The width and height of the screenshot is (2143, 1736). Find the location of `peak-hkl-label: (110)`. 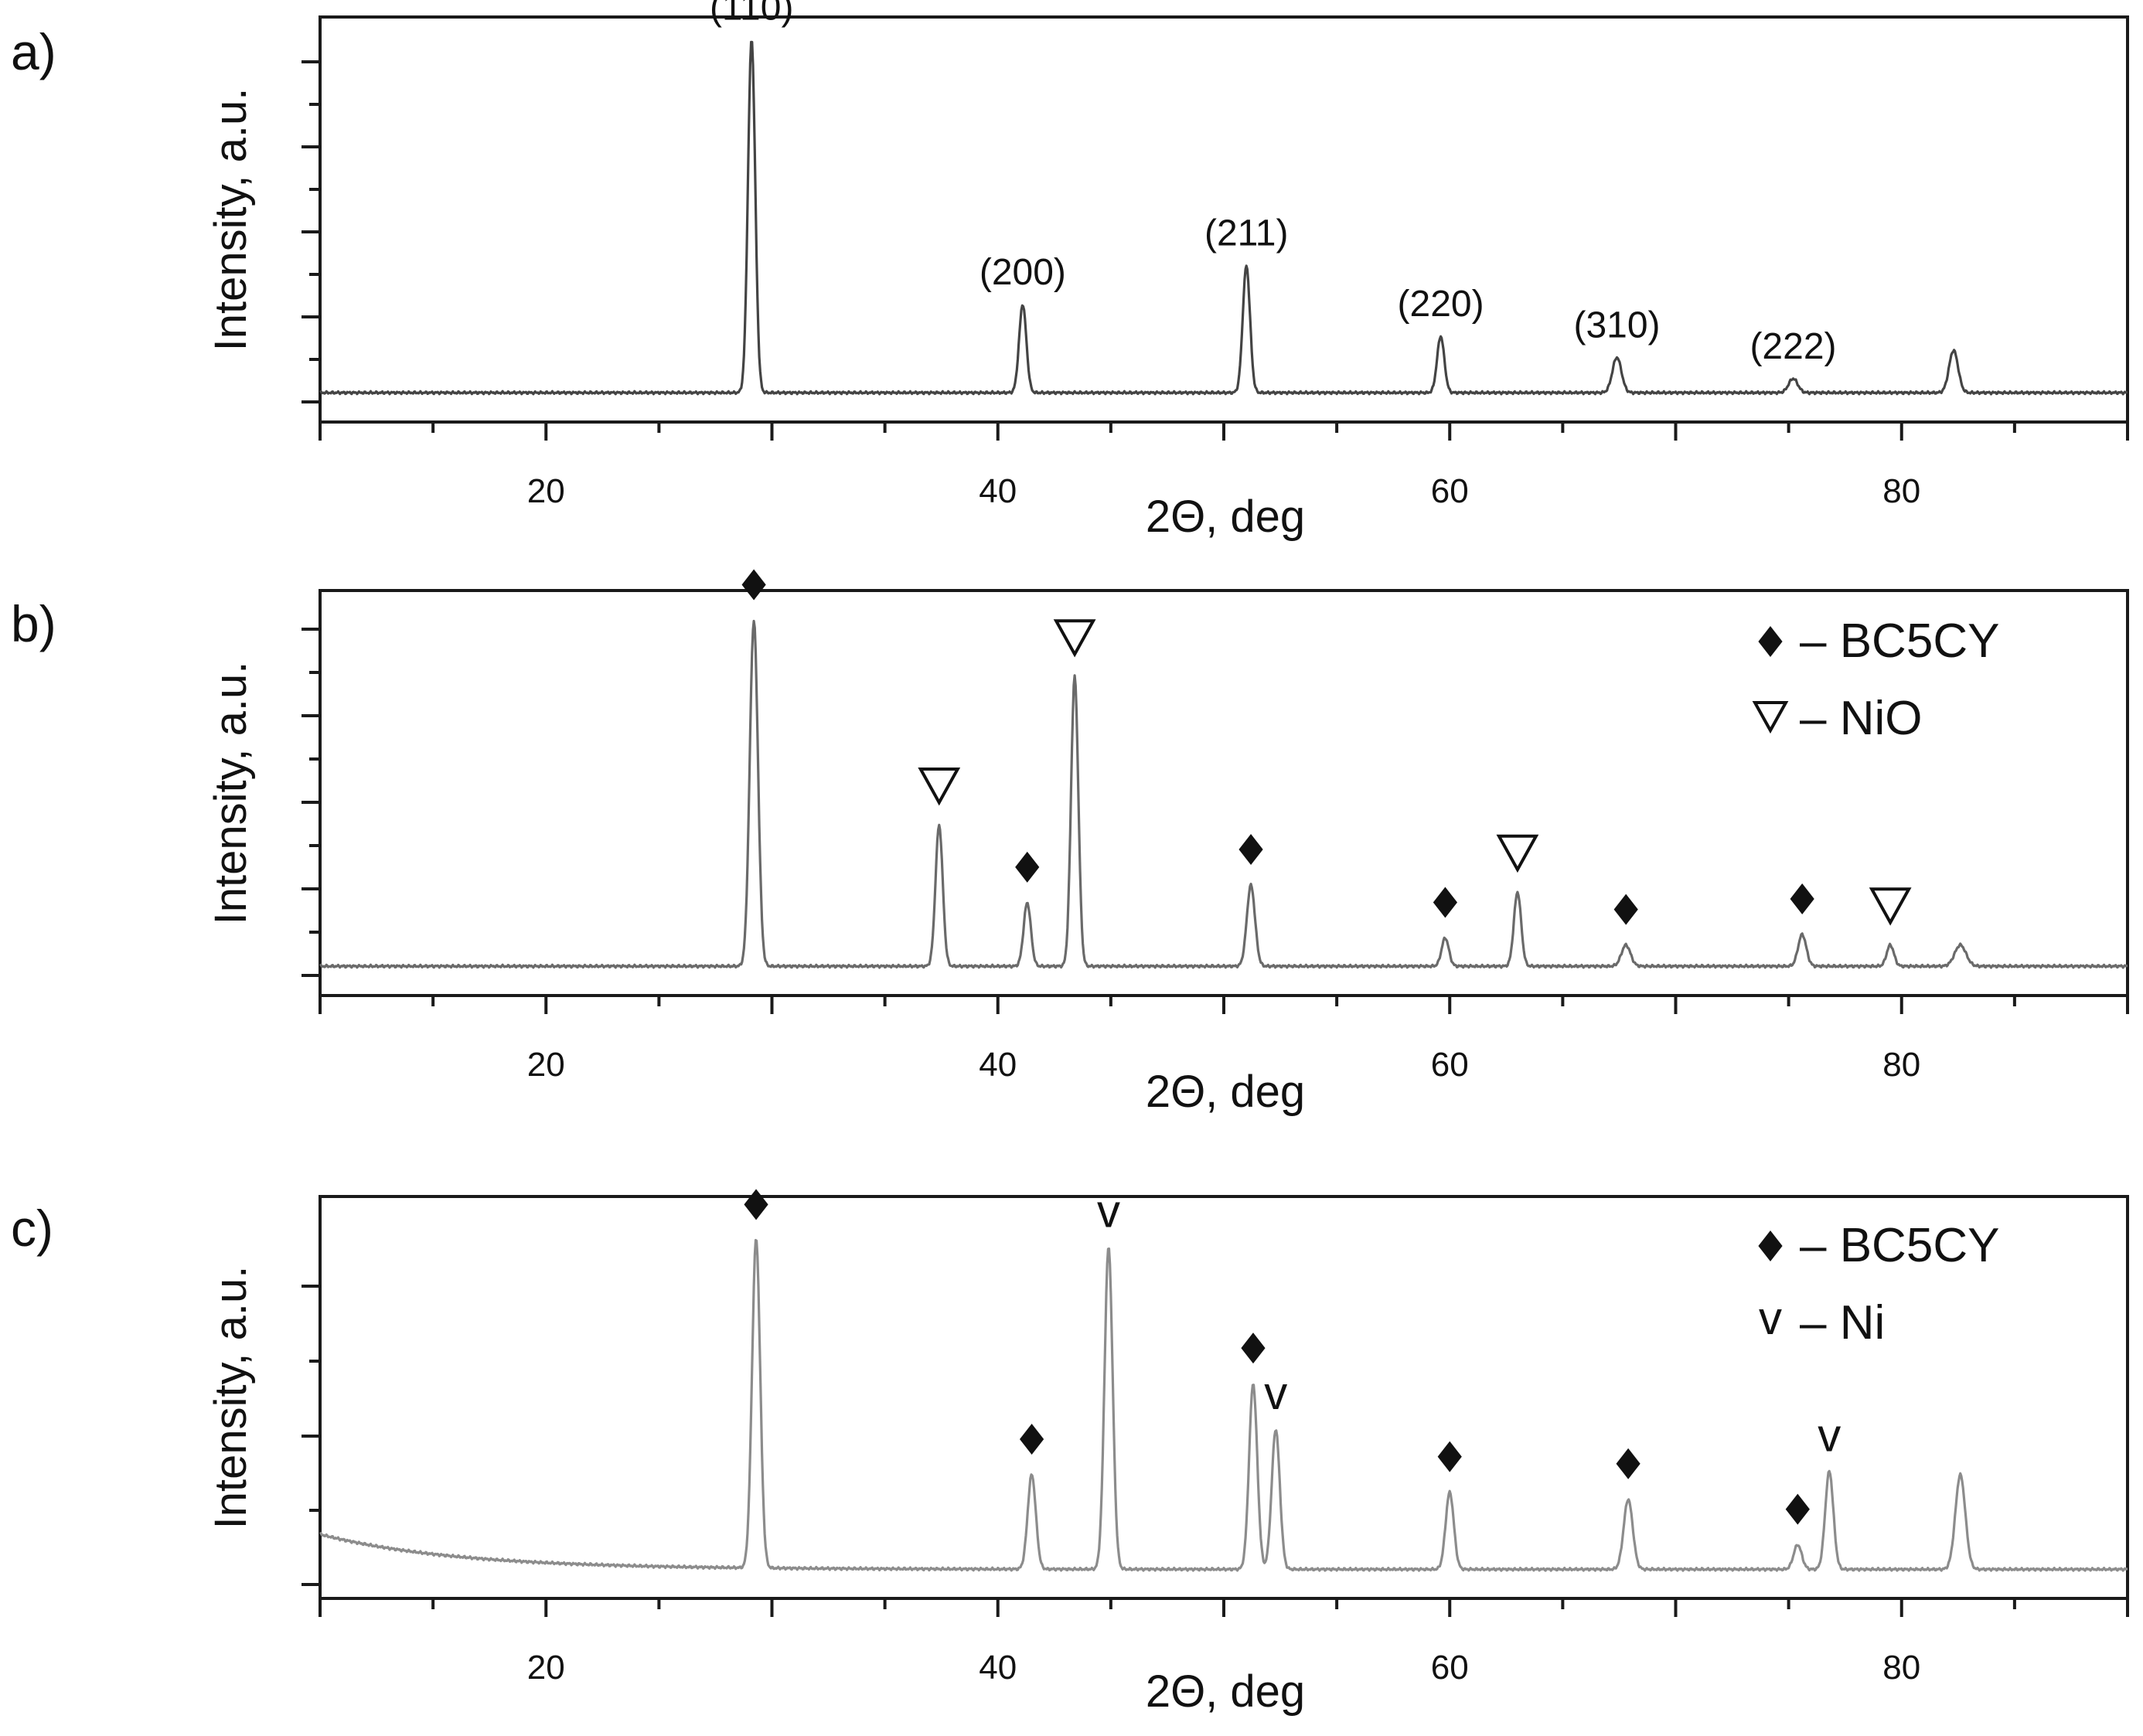

peak-hkl-label: (110) is located at coordinates (752, 14).